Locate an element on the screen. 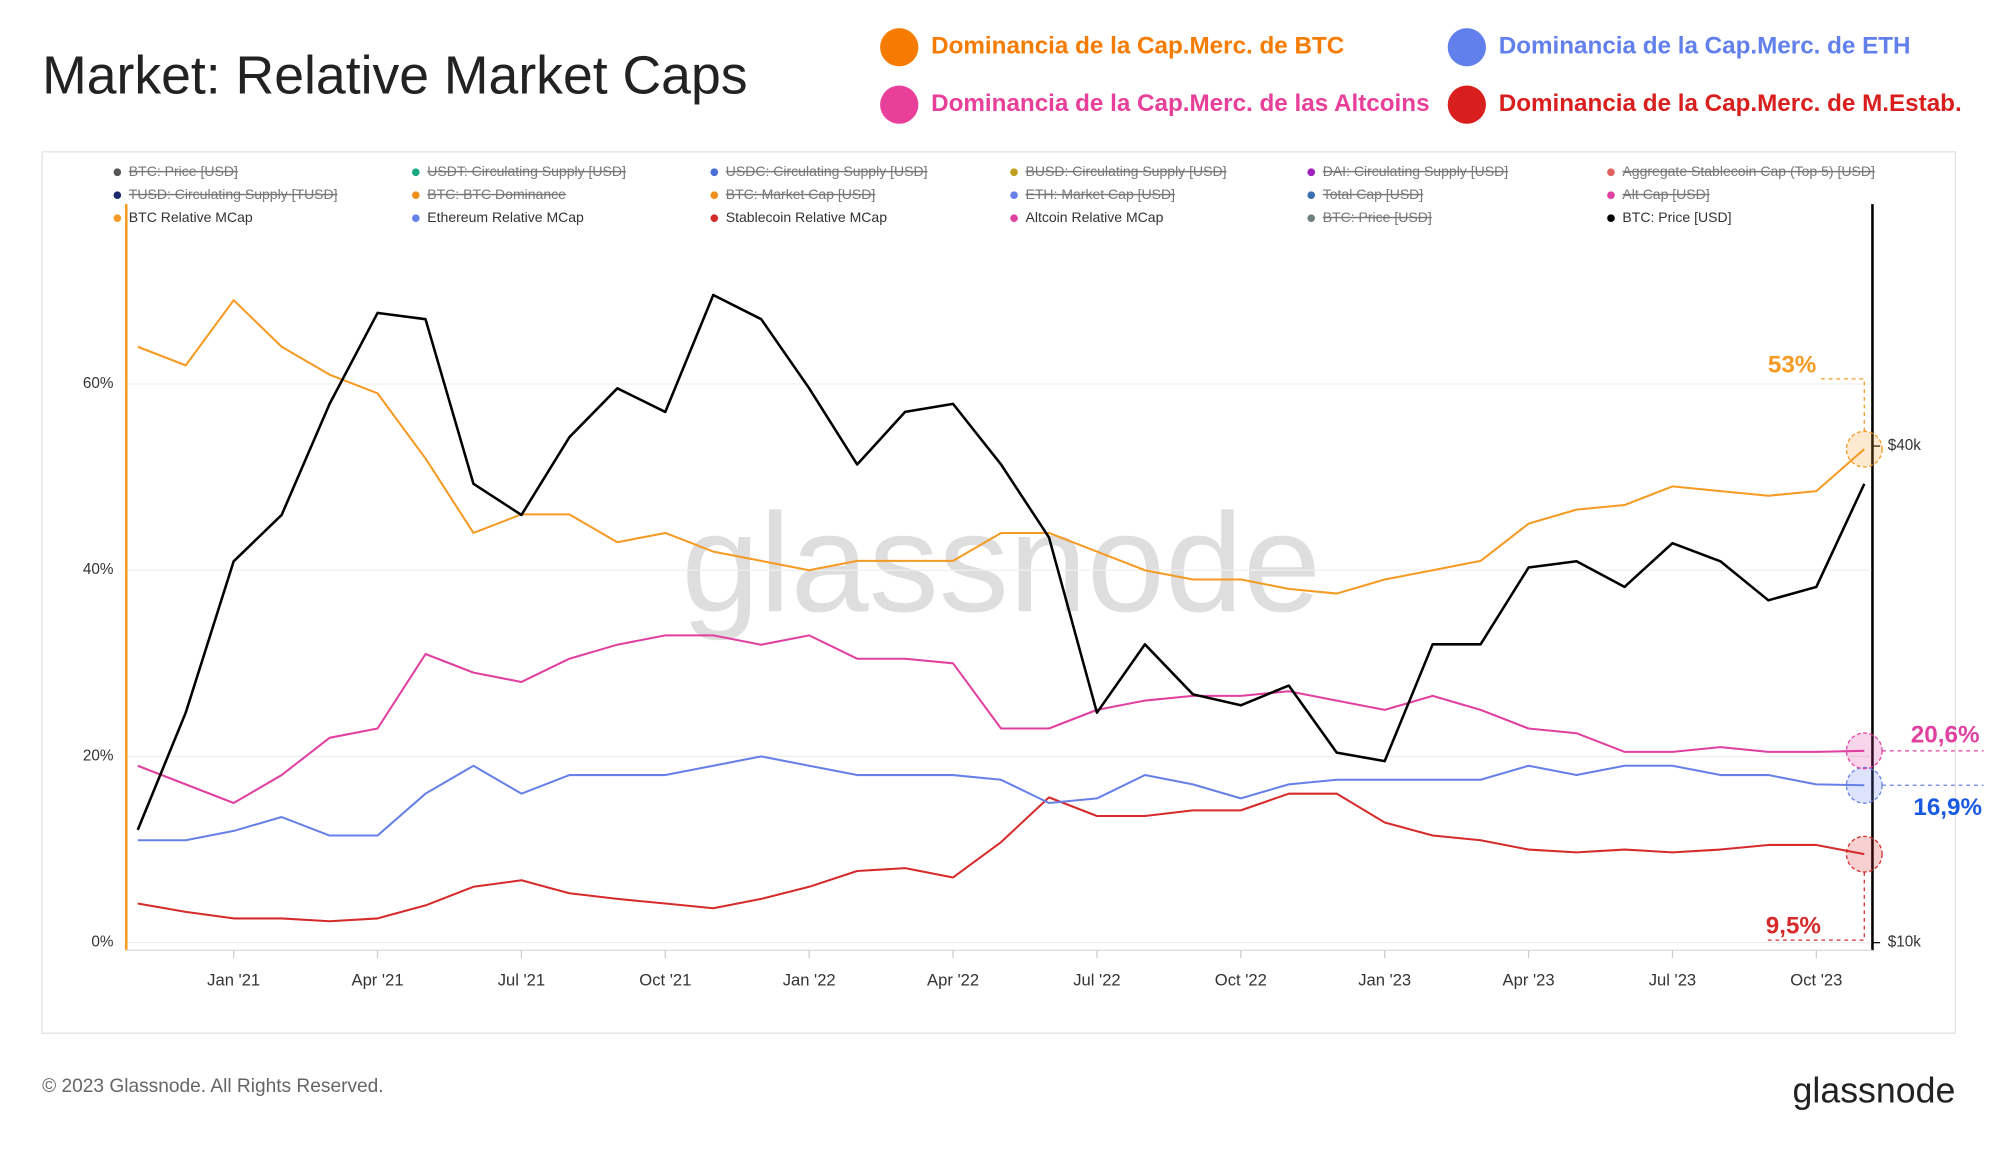  header-legend-label: Dominancia de la Cap.Merc. de M.Estab. is located at coordinates (1730, 103).